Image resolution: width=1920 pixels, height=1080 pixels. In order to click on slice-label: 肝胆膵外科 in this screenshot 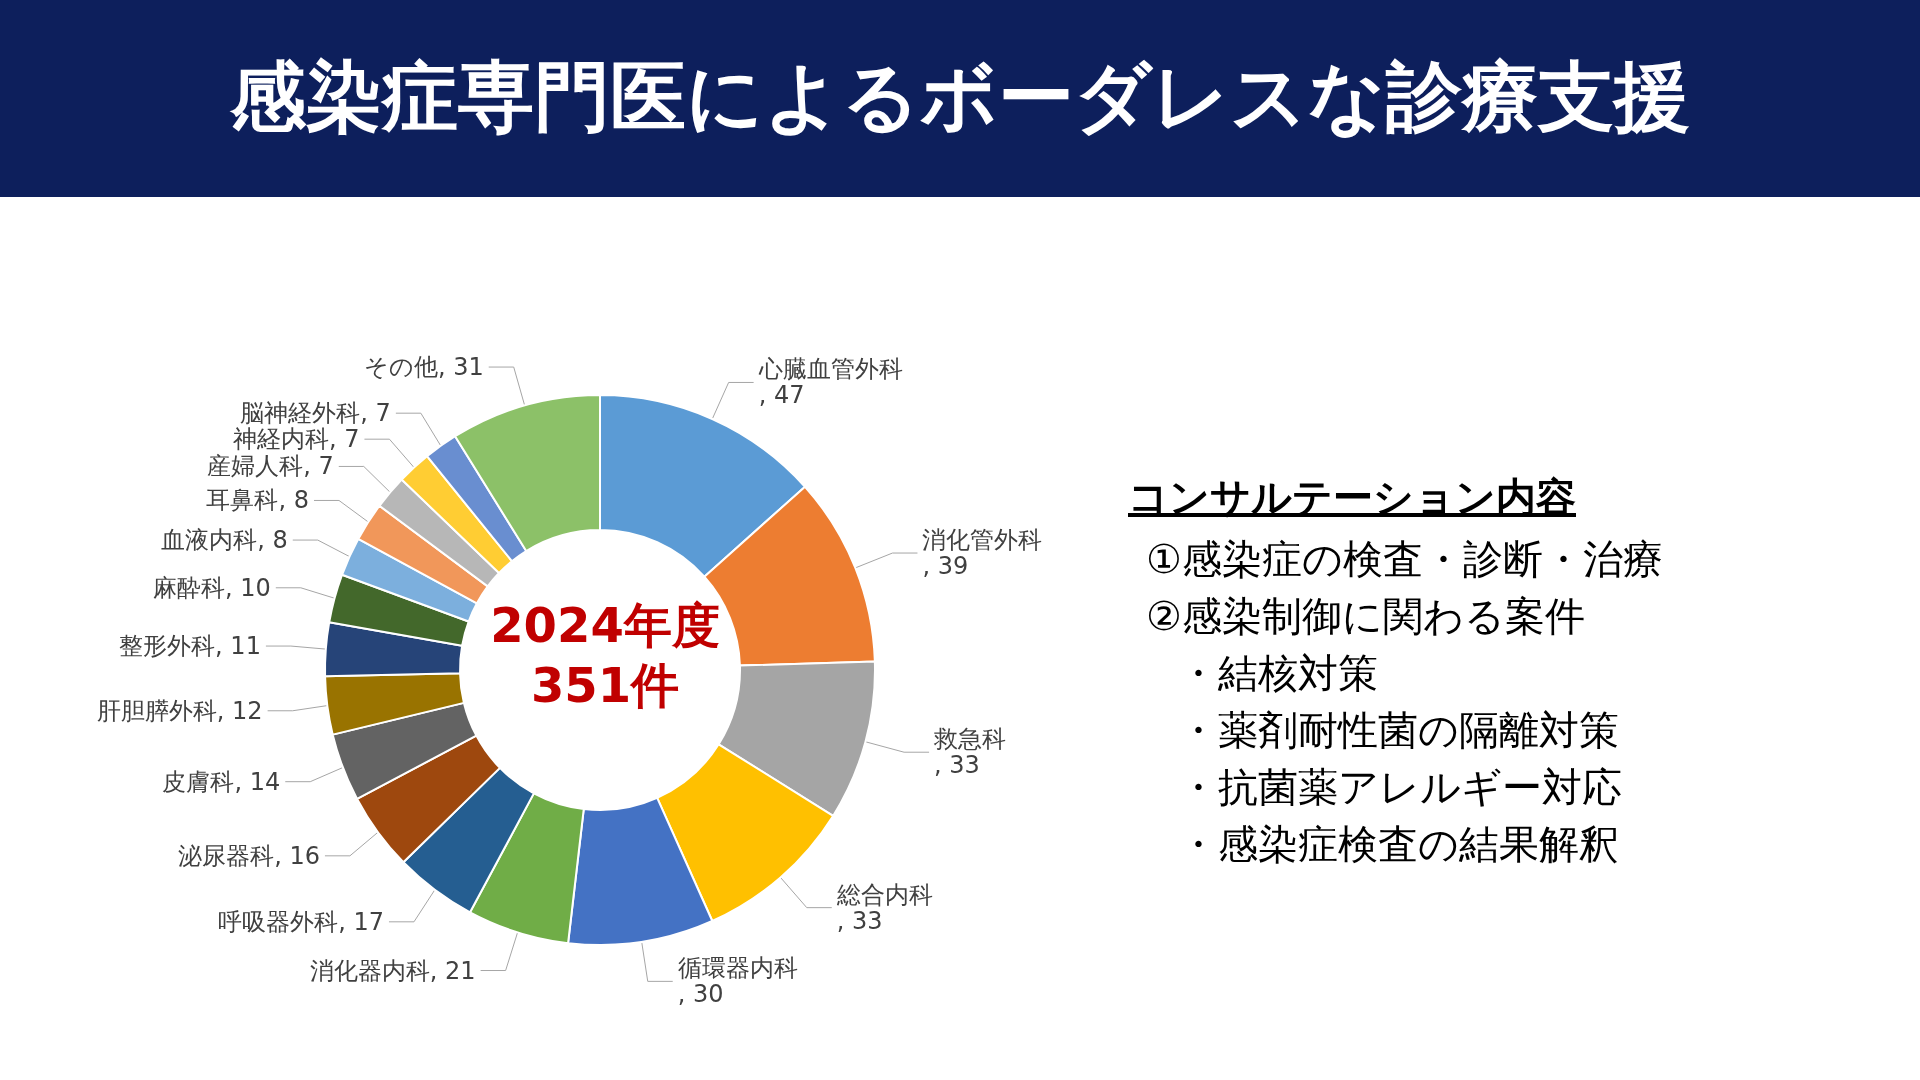, I will do `click(156, 710)`.